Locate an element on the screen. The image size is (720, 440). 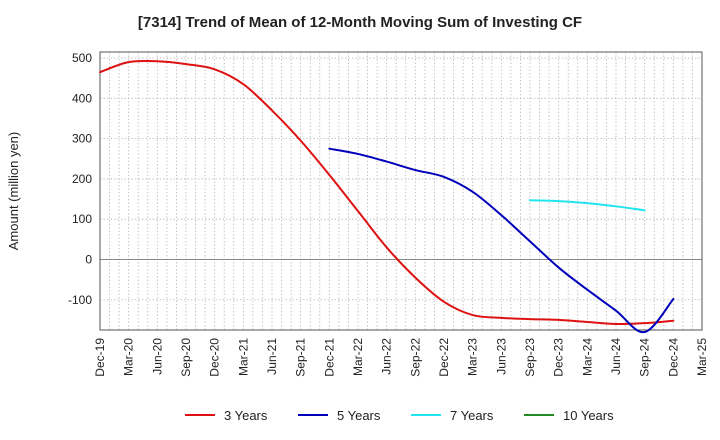
x-tick-label: Jun-20 is located at coordinates (157, 356).